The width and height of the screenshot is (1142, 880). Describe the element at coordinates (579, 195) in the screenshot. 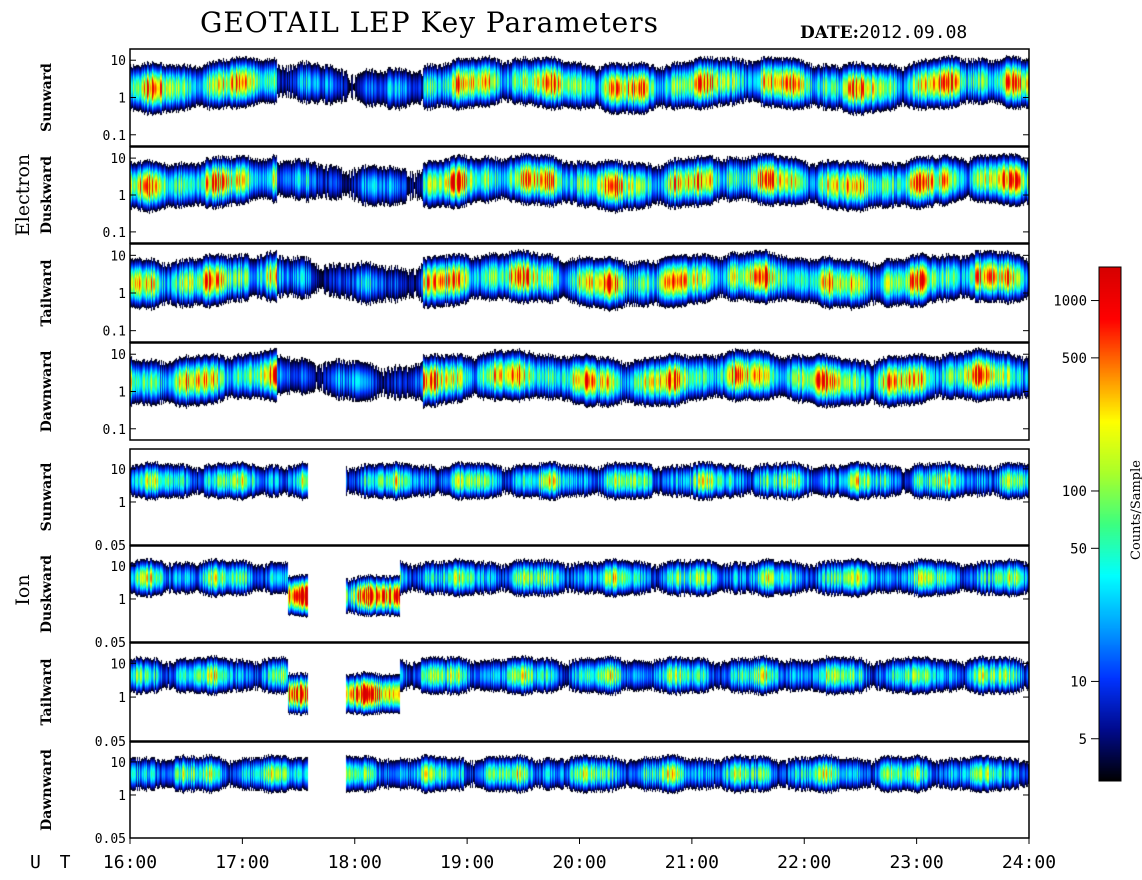

I see `spectrogram-electron-duskward` at that location.